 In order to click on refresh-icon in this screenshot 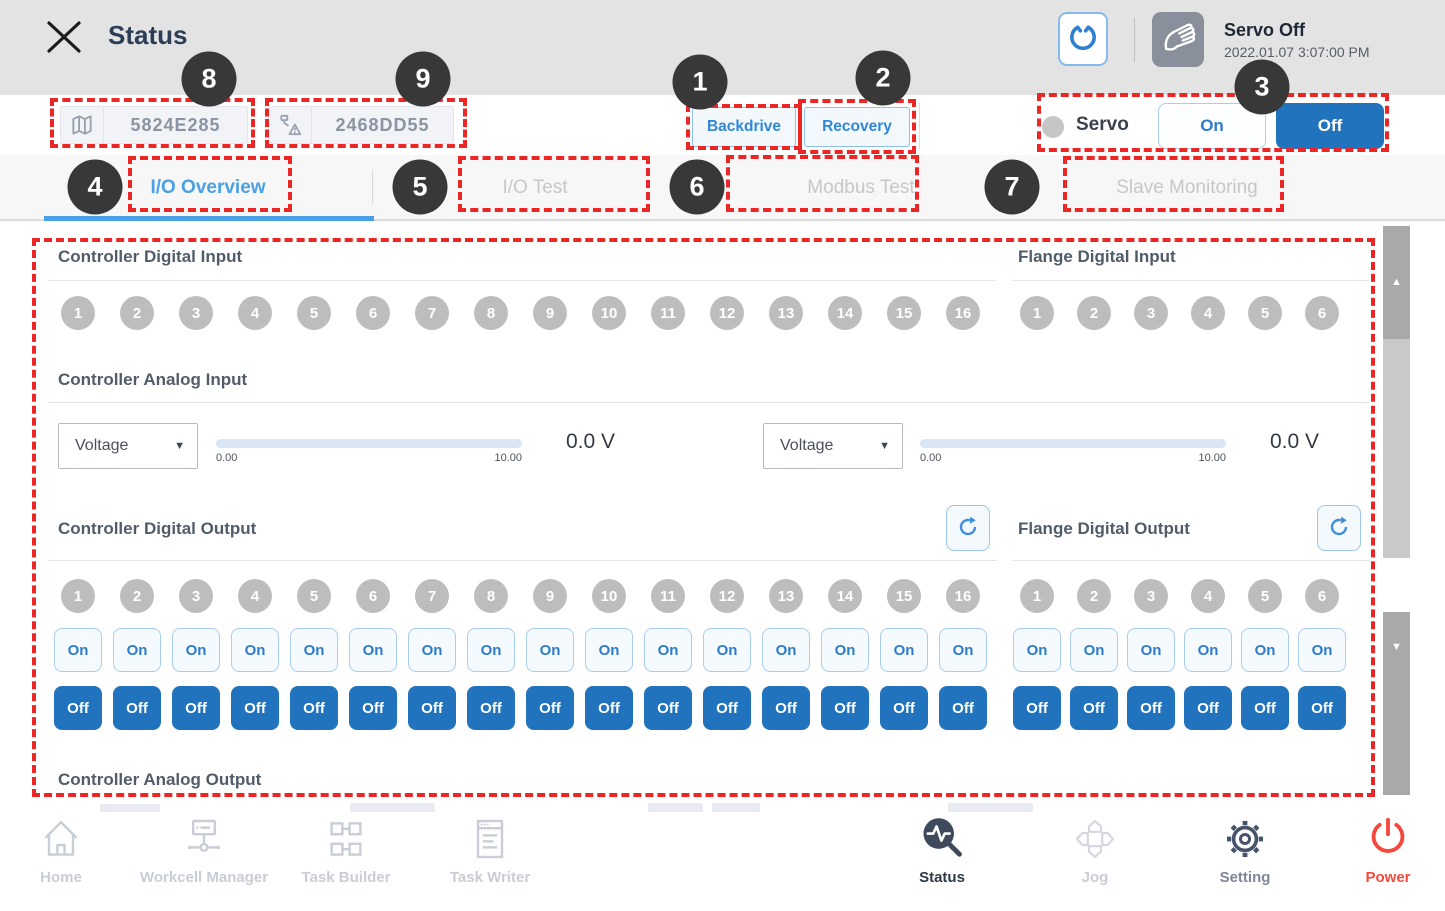, I will do `click(1339, 528)`.